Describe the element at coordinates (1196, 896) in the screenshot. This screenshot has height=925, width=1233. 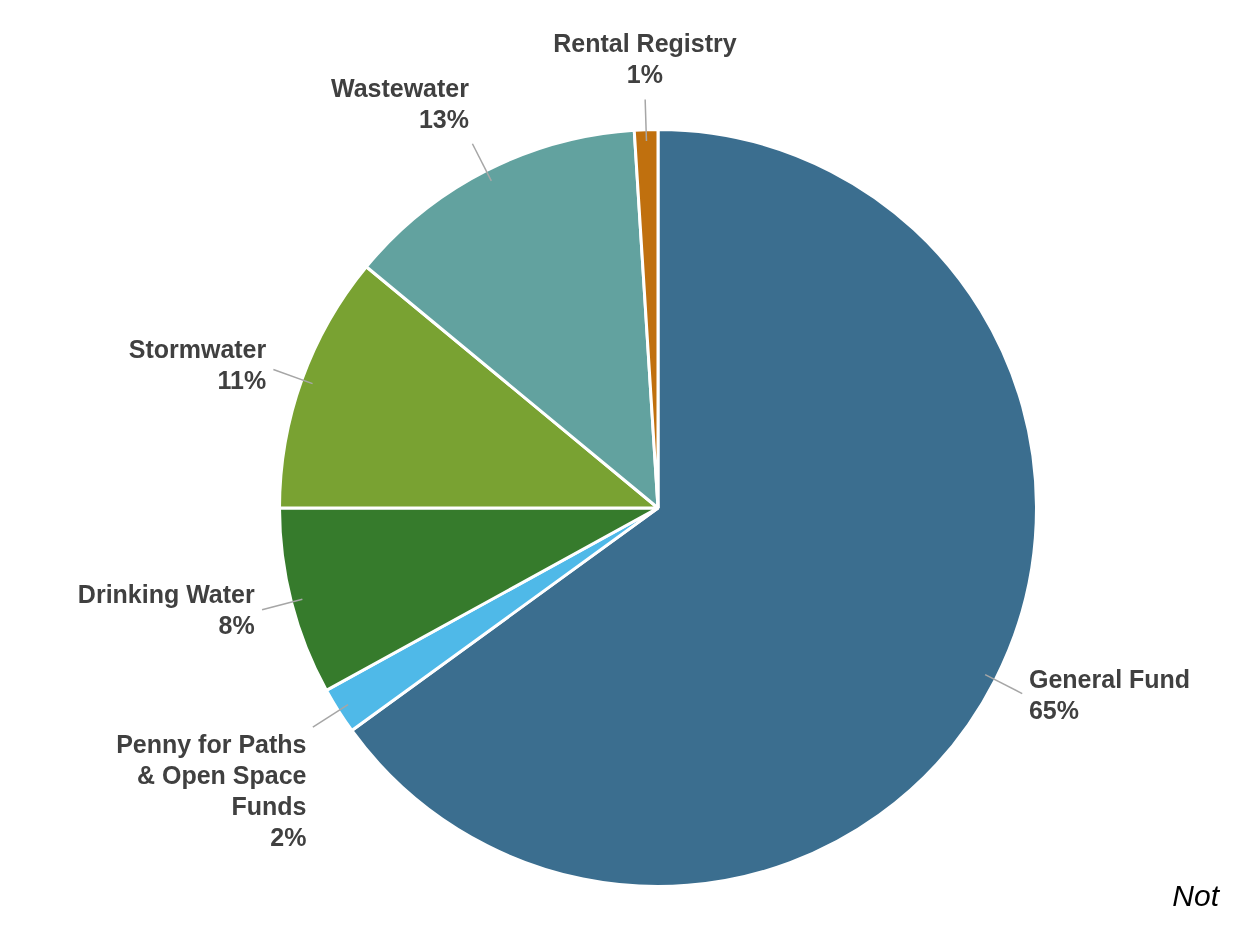
I see `text: Not` at that location.